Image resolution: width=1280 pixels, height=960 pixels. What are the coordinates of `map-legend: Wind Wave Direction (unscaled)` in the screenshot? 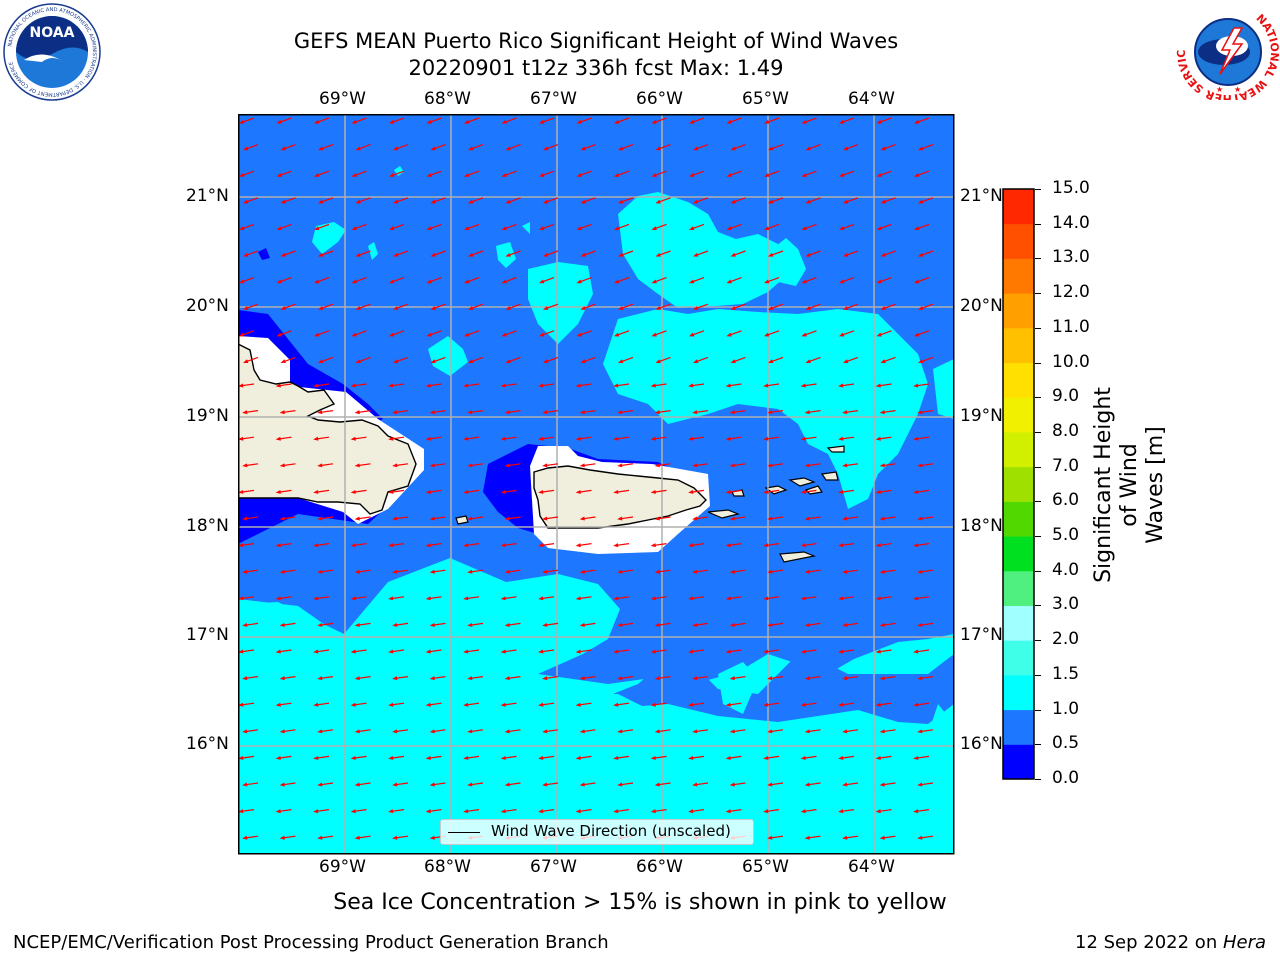 It's located at (597, 832).